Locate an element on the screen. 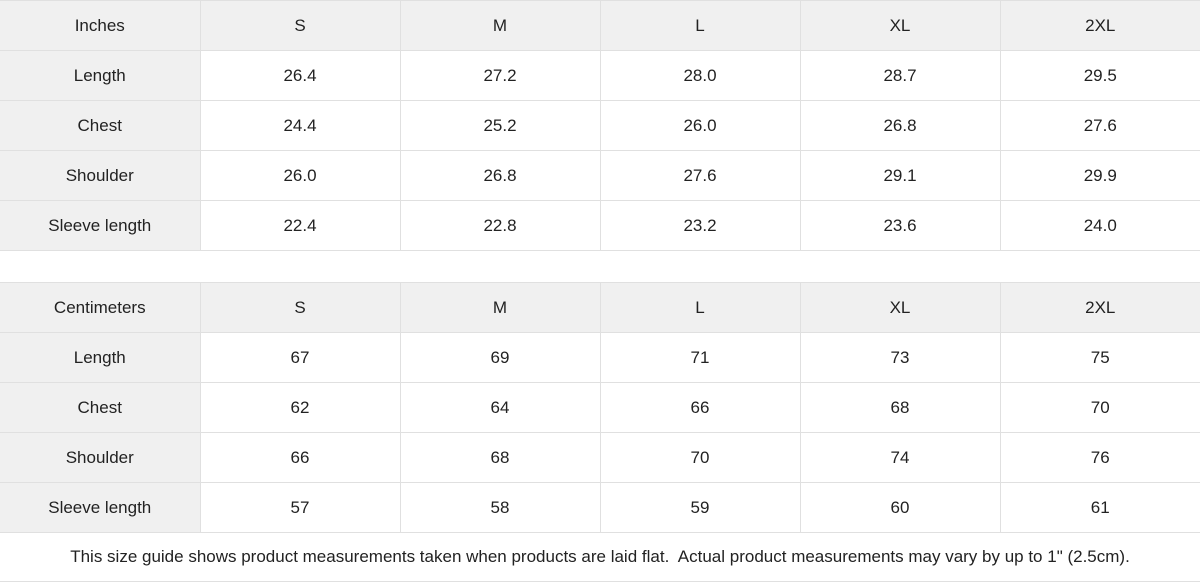 The image size is (1200, 582). inches-header-row: Inches S M L XL 2XL is located at coordinates (600, 25).